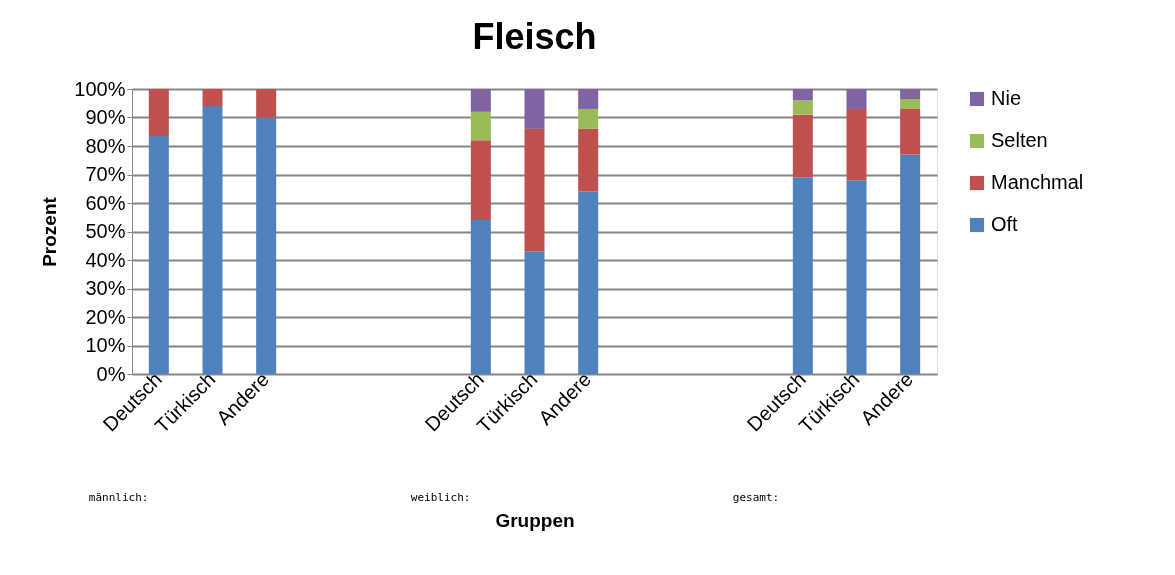 The width and height of the screenshot is (1175, 575). I want to click on x-axis-title: Gruppen, so click(535, 520).